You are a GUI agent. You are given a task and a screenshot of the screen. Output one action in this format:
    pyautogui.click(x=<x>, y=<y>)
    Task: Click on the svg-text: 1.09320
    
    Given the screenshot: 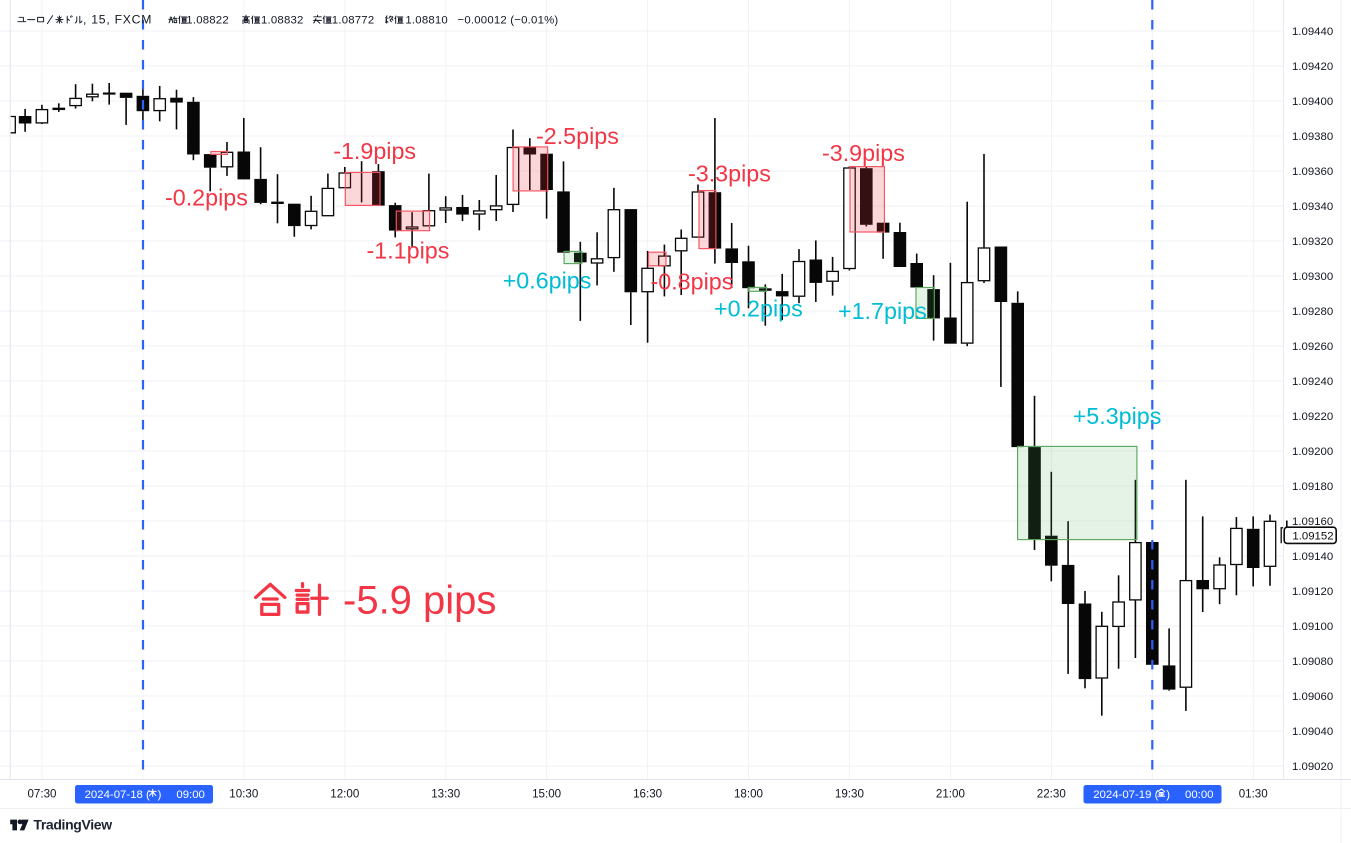 What is the action you would take?
    pyautogui.click(x=1312, y=242)
    